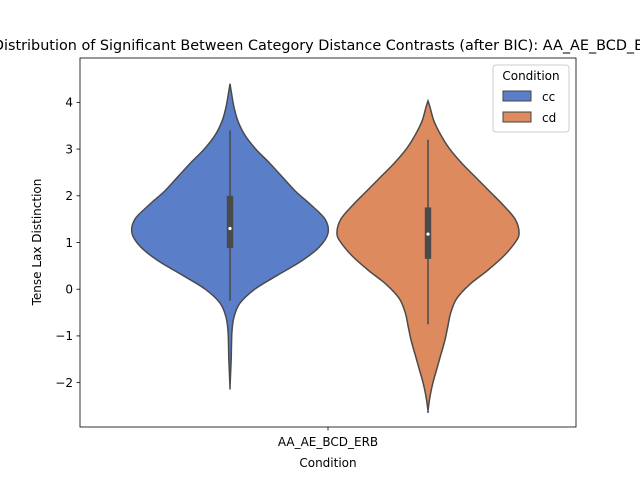  I want to click on iqr-box-cc, so click(230, 222).